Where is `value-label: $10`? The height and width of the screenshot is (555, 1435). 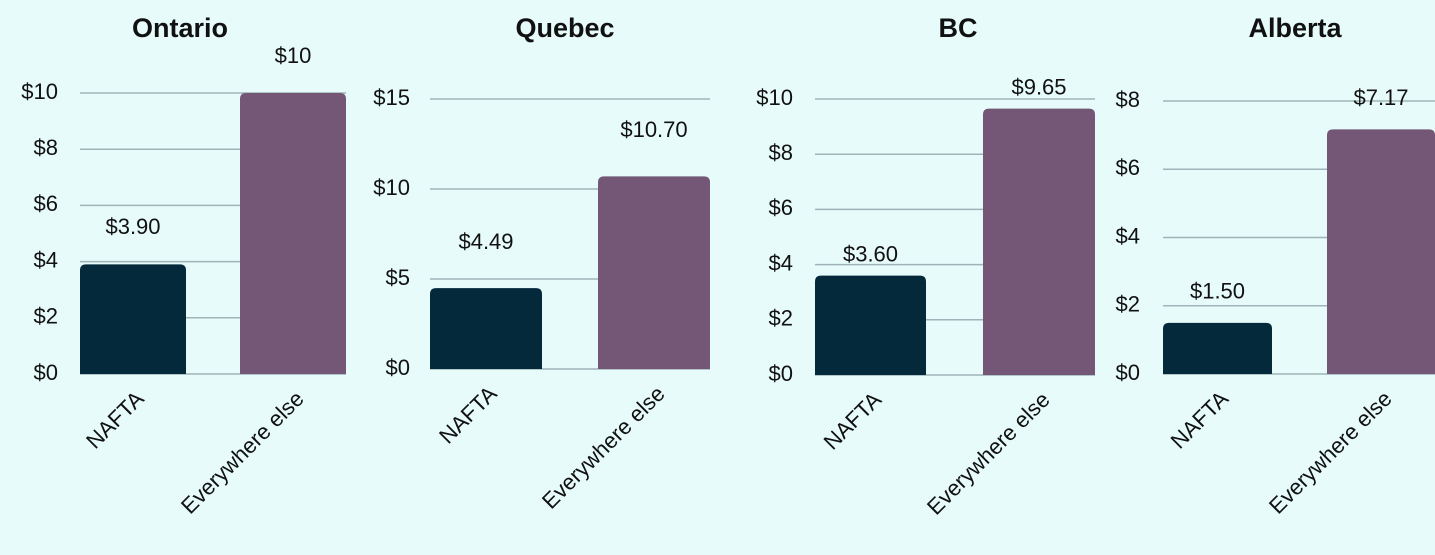
value-label: $10 is located at coordinates (293, 55).